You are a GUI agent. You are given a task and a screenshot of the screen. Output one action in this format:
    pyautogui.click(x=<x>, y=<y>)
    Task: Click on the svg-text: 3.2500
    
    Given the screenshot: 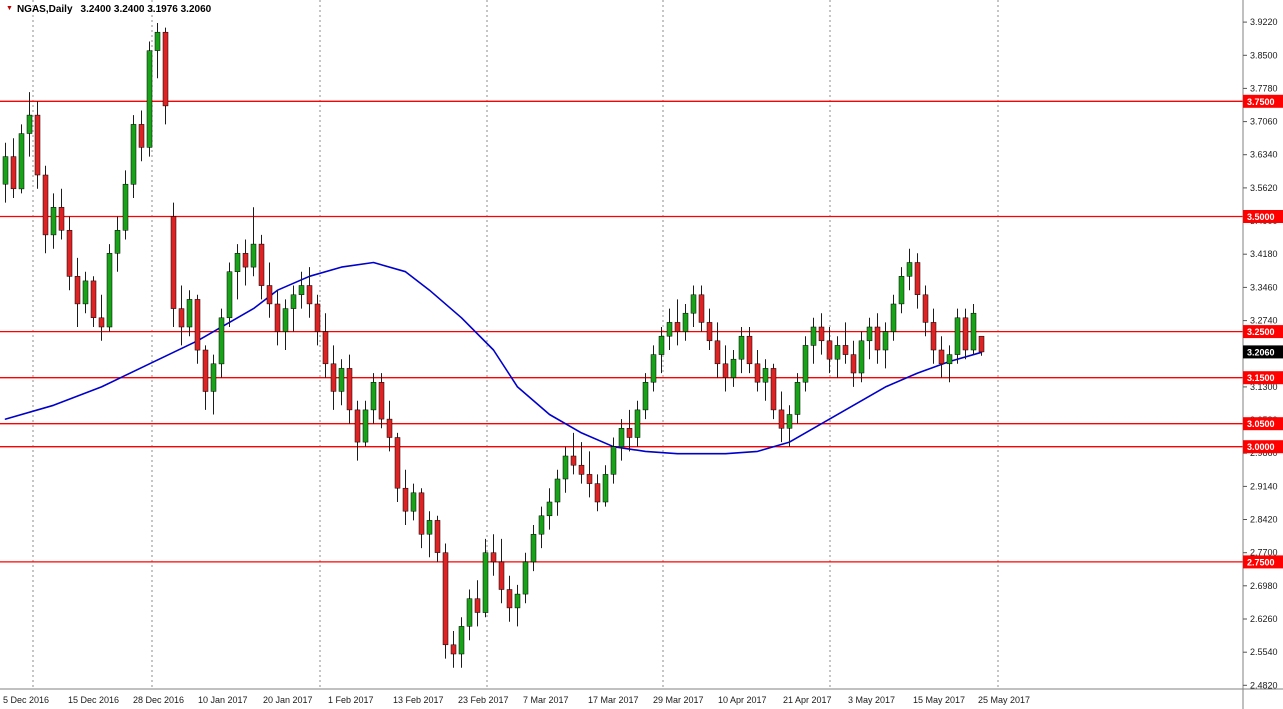 What is the action you would take?
    pyautogui.click(x=1261, y=332)
    